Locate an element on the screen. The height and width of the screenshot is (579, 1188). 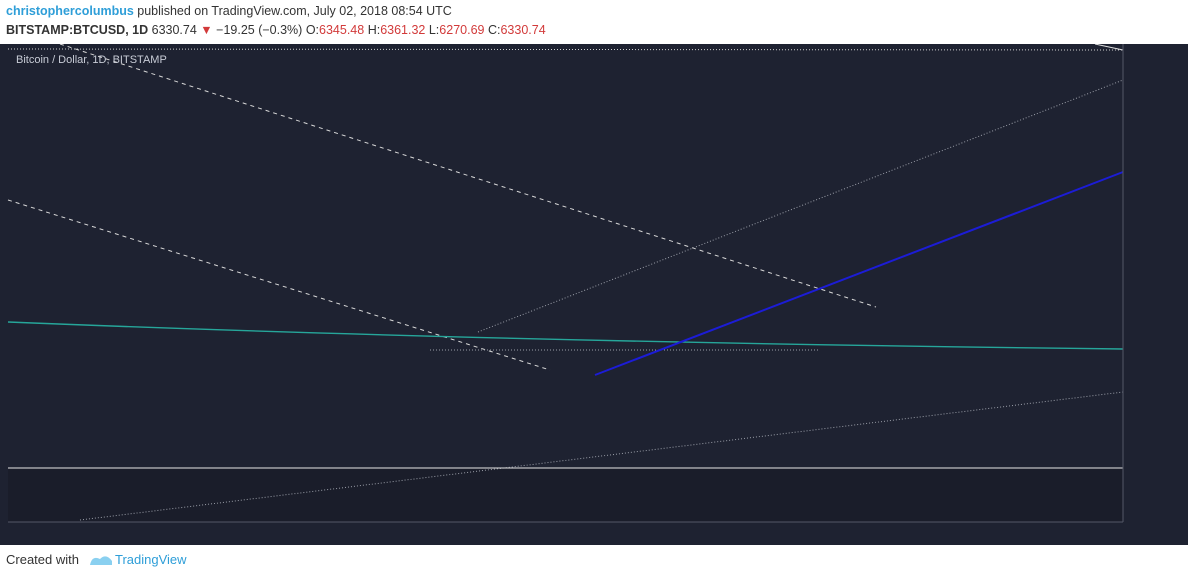
legend: Bitcoin / Dollar, 1D, BITSTAMP is located at coordinates (91, 60).